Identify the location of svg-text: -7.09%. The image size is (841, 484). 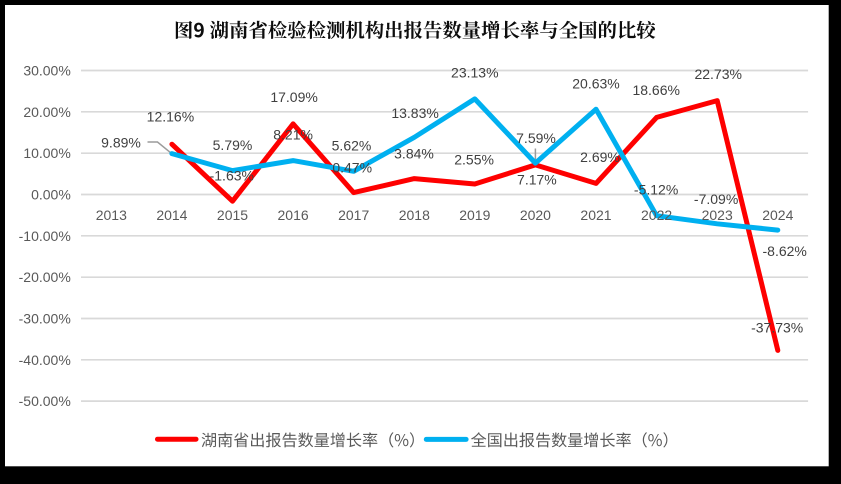
(716, 199).